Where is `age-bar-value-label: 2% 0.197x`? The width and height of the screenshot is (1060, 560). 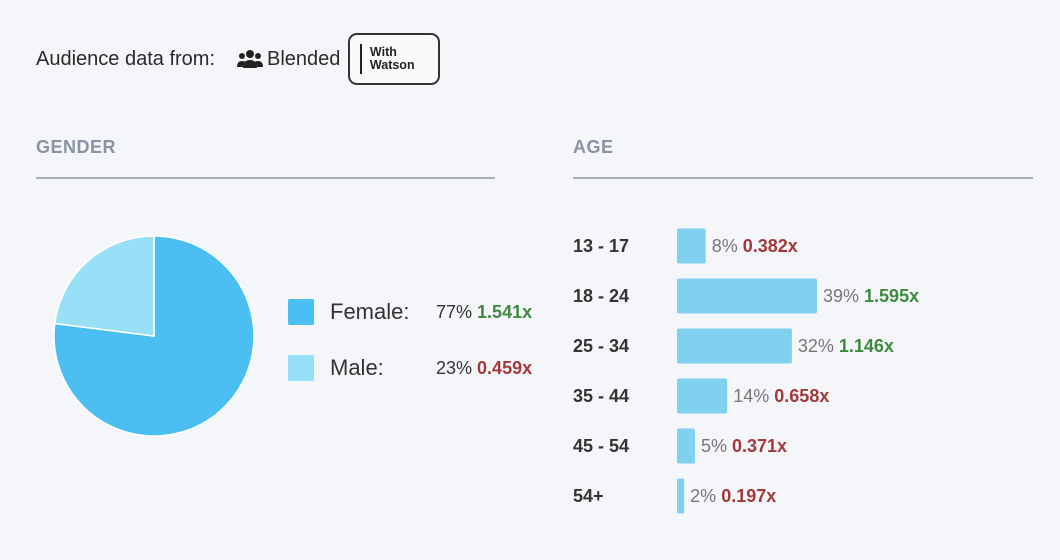
age-bar-value-label: 2% 0.197x is located at coordinates (733, 496).